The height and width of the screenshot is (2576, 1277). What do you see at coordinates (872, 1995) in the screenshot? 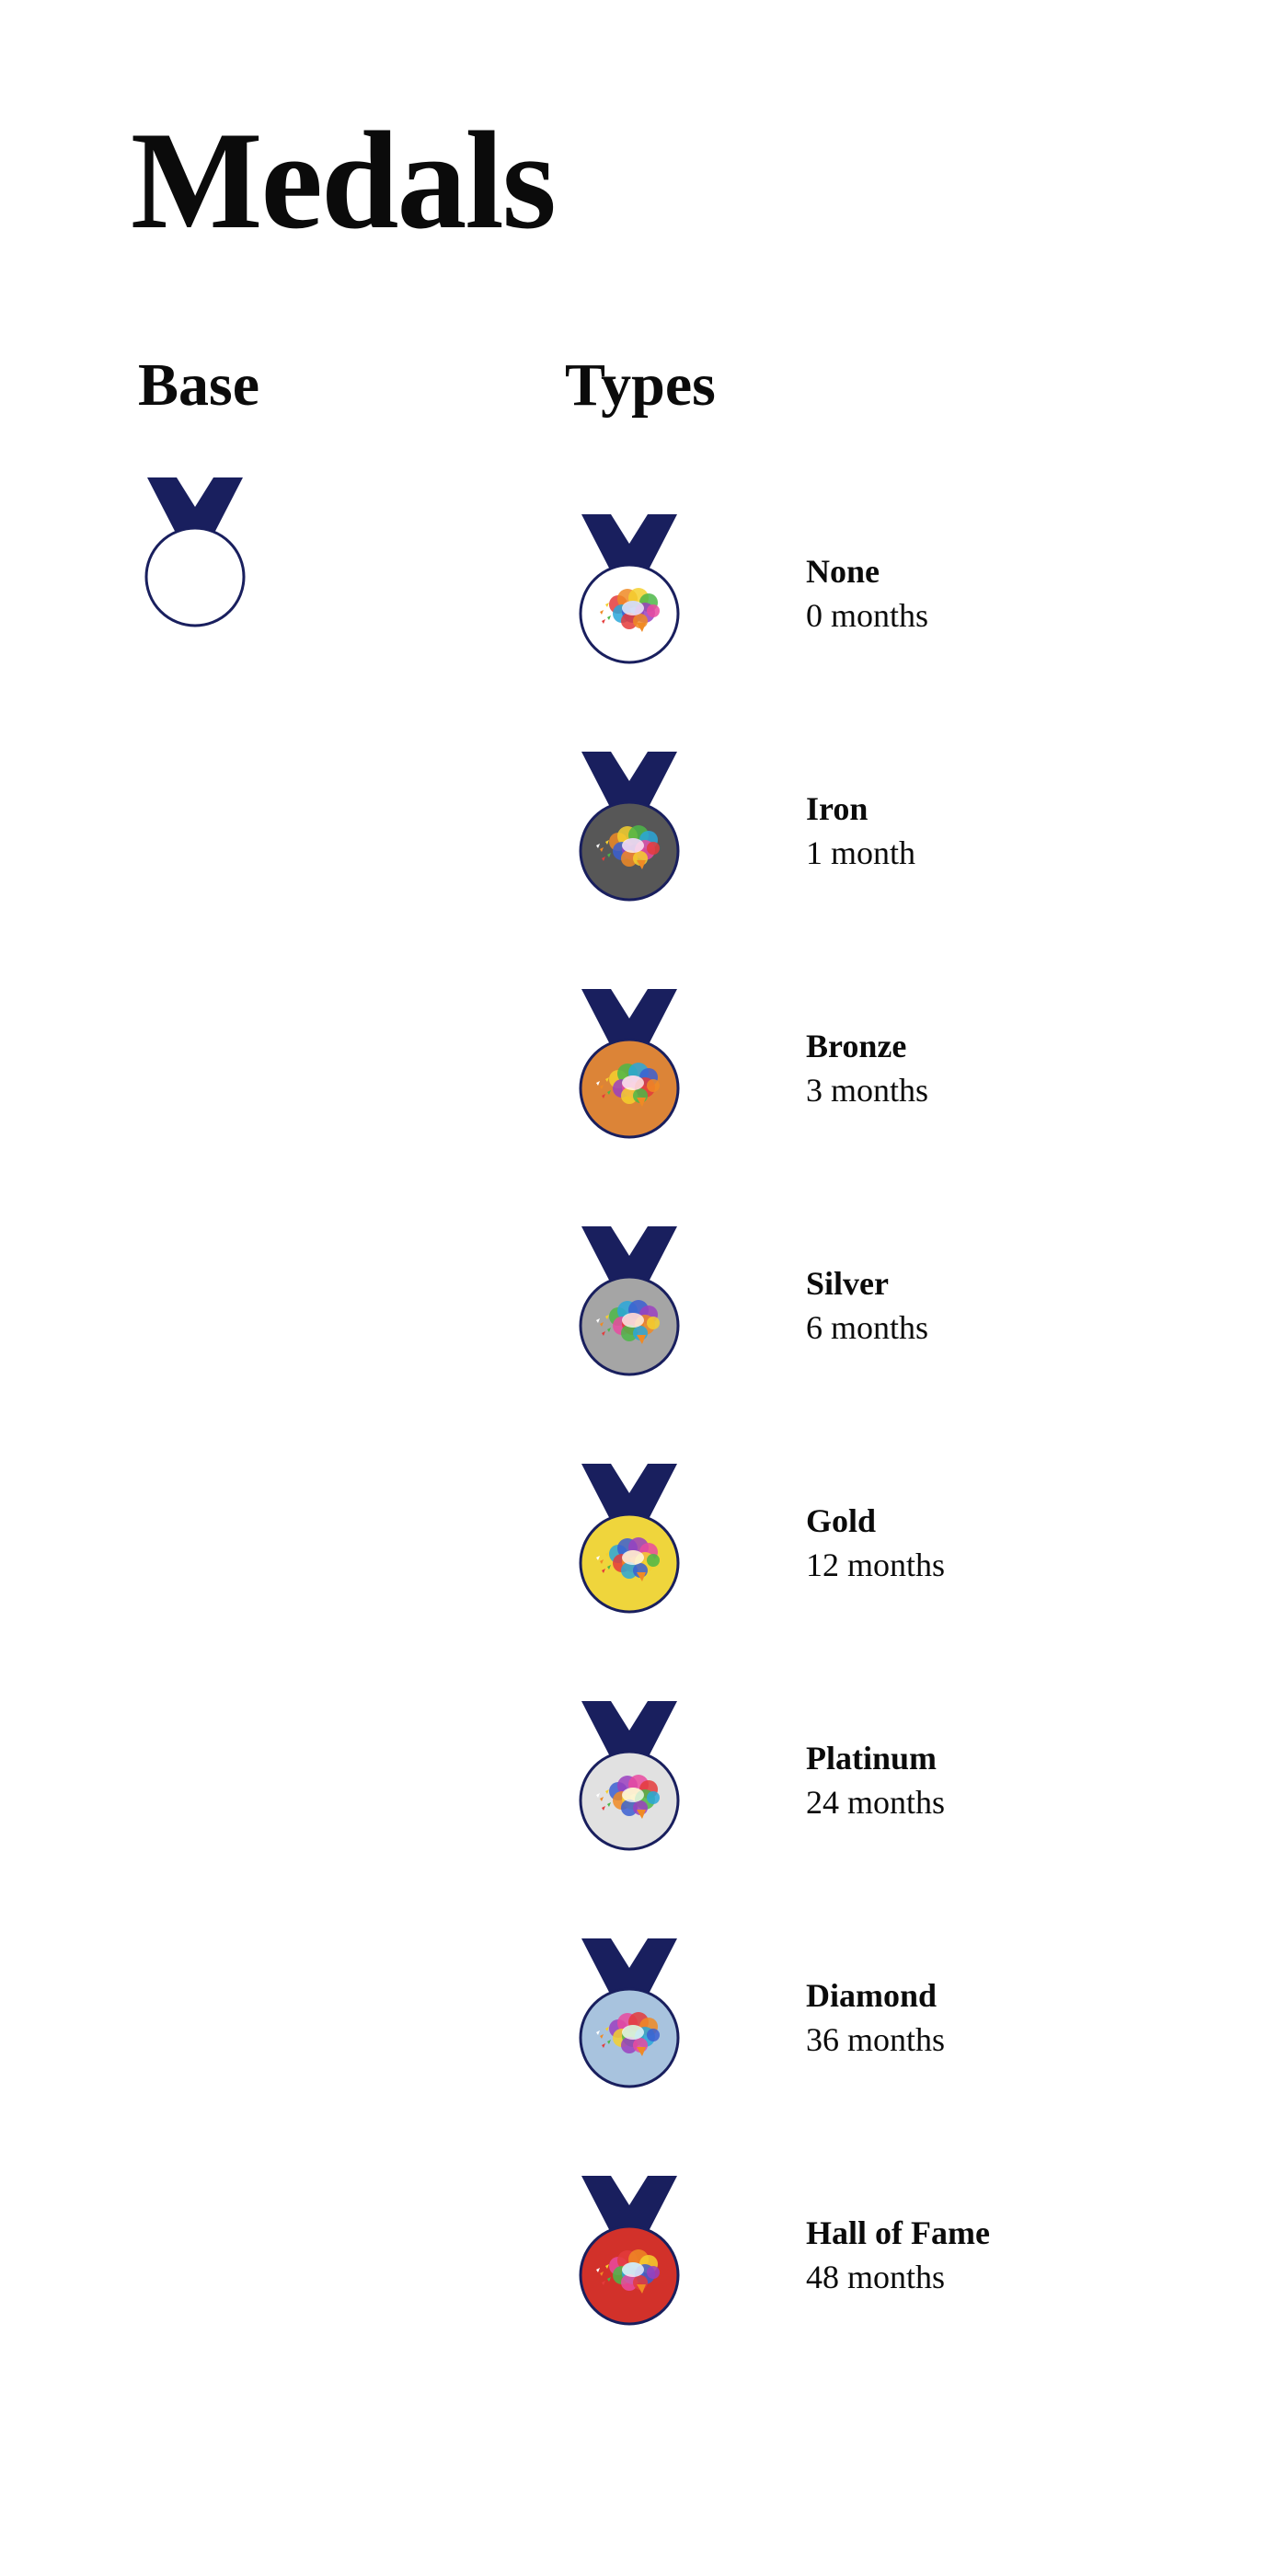
I see `medal-type-name: Diamond` at bounding box center [872, 1995].